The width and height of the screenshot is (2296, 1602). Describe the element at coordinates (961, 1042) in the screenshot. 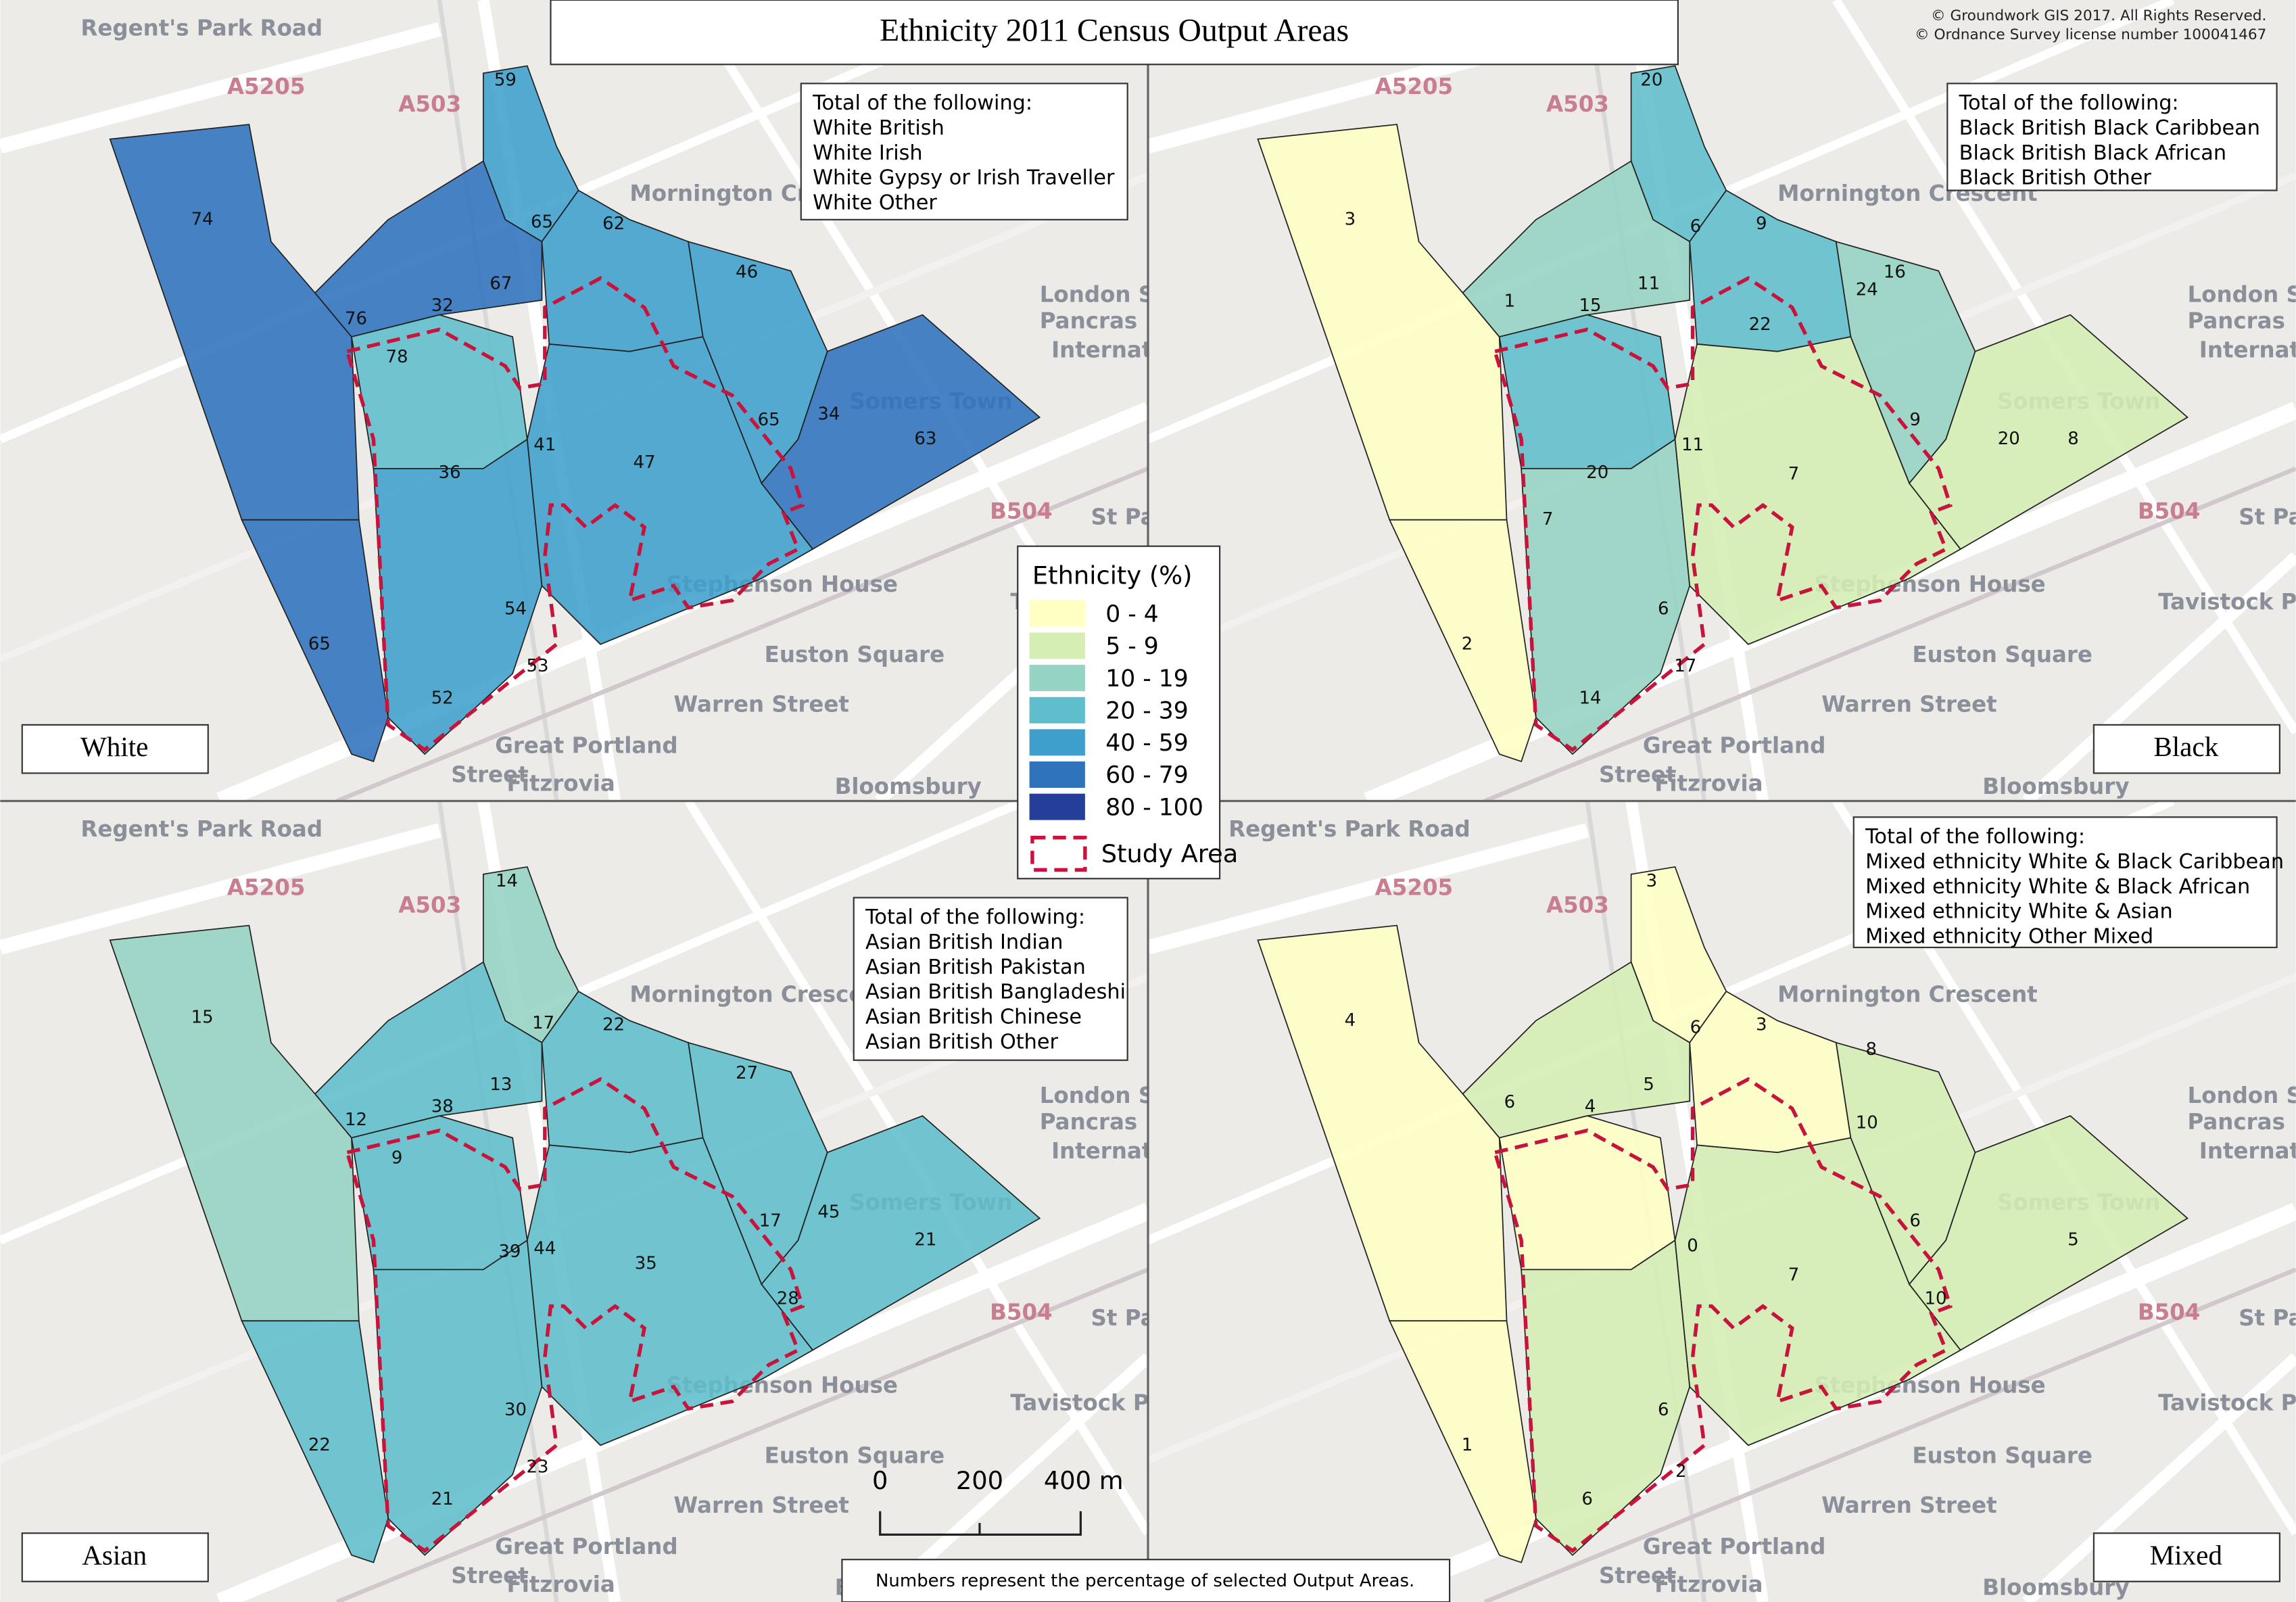

I see `note-line: Asian British Other` at that location.